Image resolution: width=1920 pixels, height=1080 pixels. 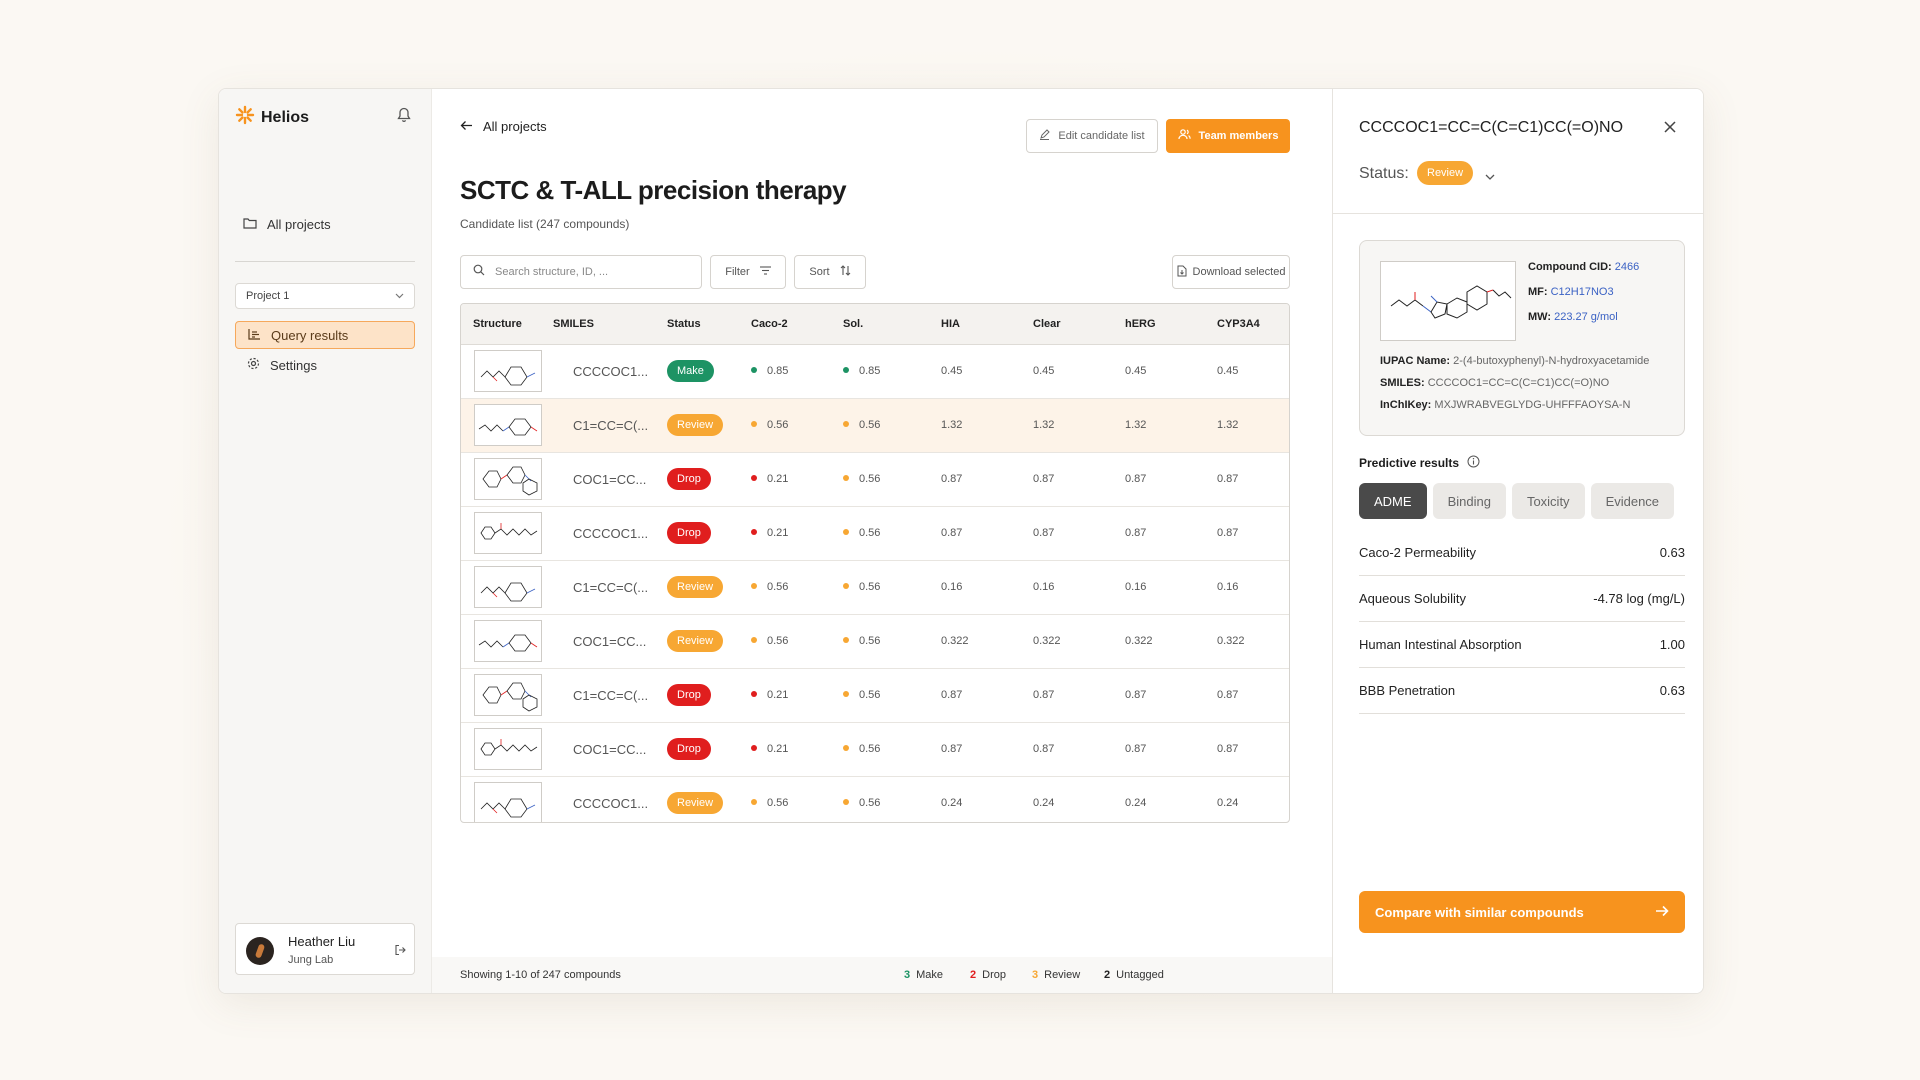 I want to click on herg-cell: 1.32, so click(x=1136, y=425).